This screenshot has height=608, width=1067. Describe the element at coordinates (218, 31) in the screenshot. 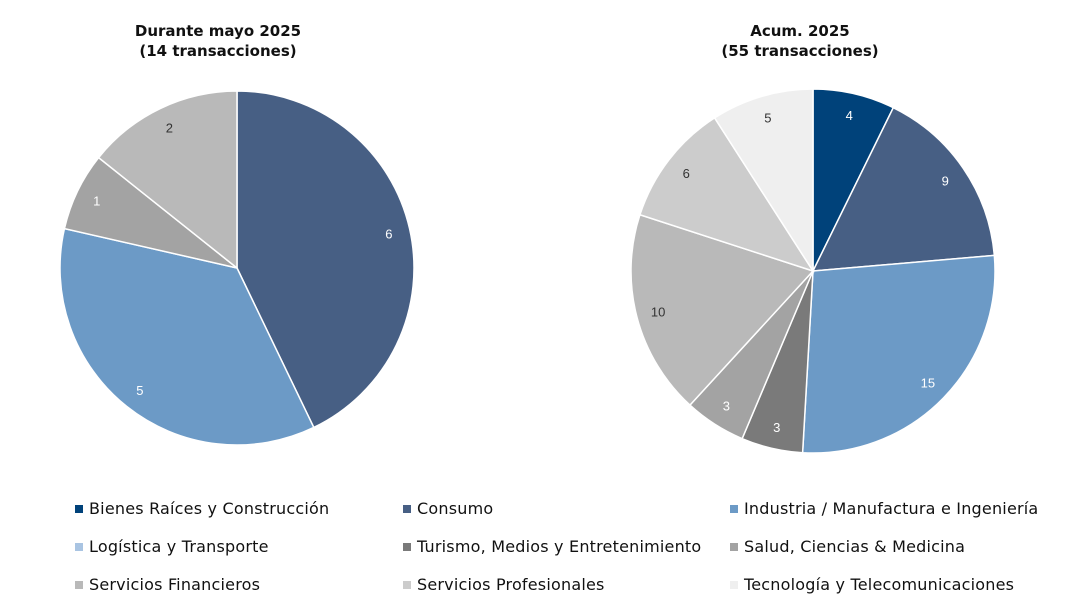

I see `chart-title: Durante mayo 2025` at that location.